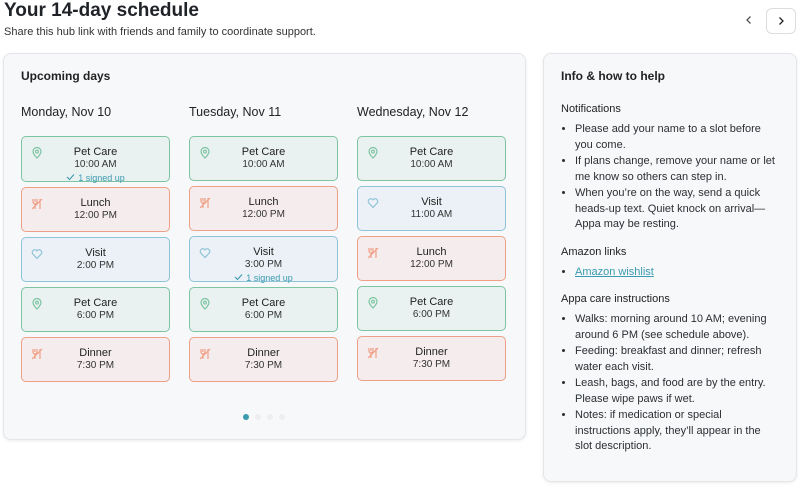  I want to click on slot-card: Visit 2:00 PM, so click(95, 259).